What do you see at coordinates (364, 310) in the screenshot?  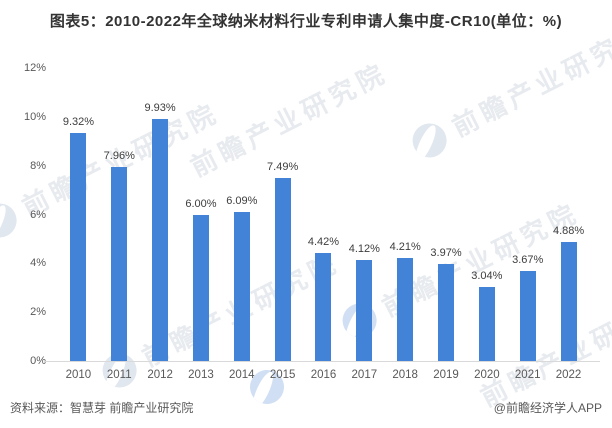 I see `bar-2017` at bounding box center [364, 310].